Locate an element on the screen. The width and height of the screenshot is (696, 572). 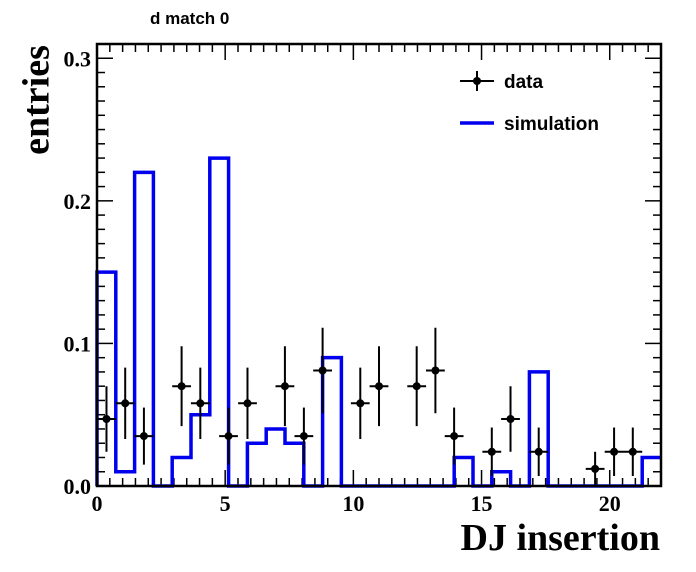
legend-data-label: data is located at coordinates (524, 82).